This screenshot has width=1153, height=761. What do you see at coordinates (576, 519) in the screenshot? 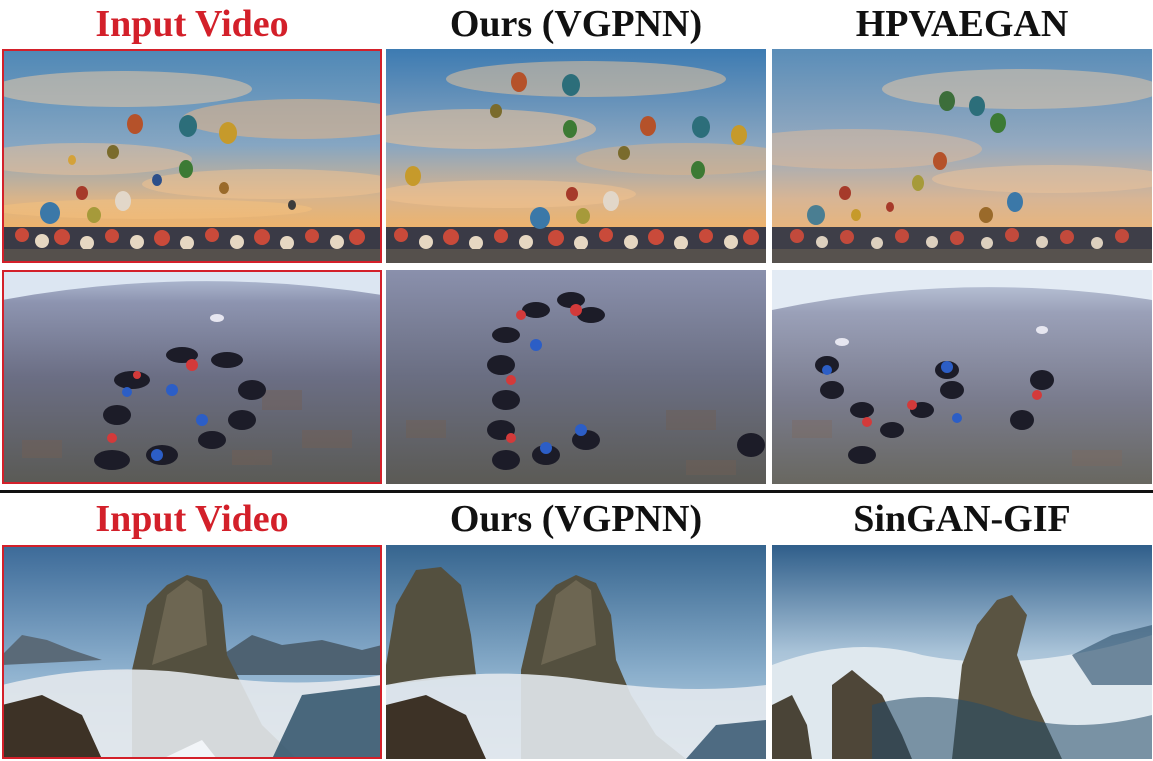
I see `bottom-header-ours-vgpnn: Ours (VGPNN)` at bounding box center [576, 519].